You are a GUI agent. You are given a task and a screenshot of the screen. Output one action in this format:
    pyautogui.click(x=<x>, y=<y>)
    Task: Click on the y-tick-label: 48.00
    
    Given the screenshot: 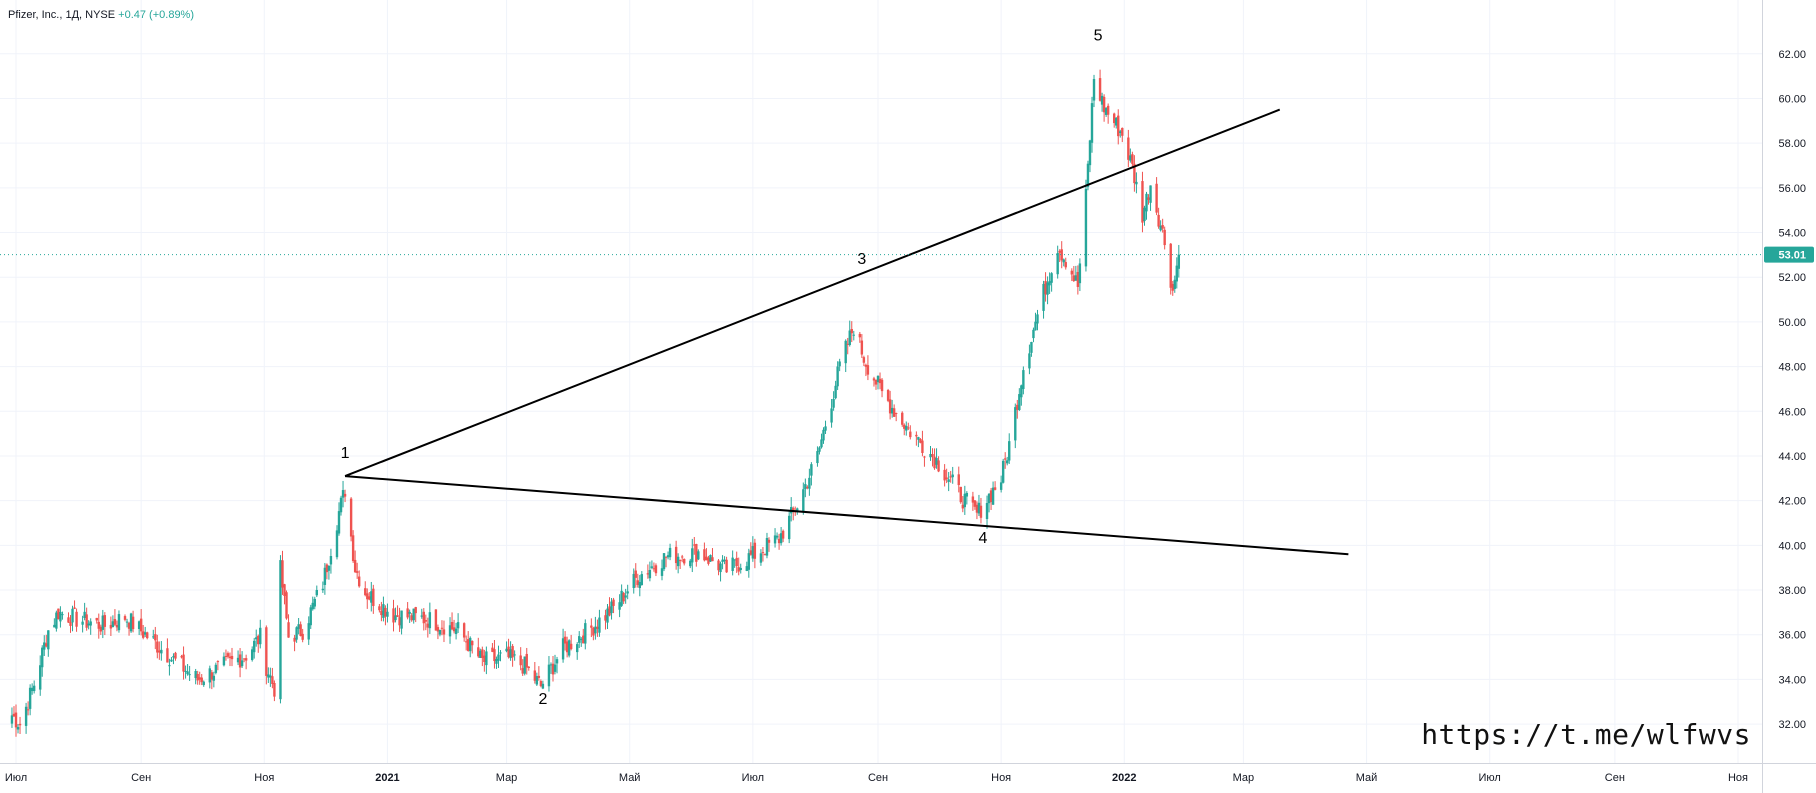 What is the action you would take?
    pyautogui.click(x=1792, y=368)
    